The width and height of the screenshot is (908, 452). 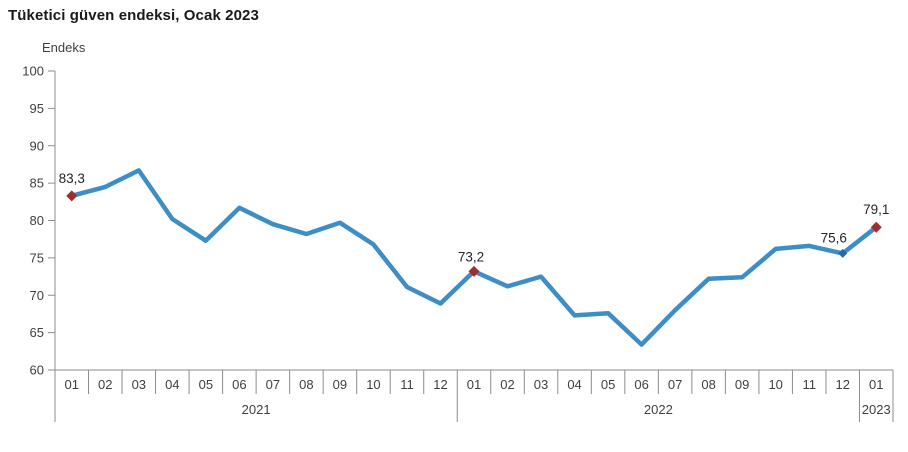 What do you see at coordinates (471, 256) in the screenshot?
I see `data-label: 73,2` at bounding box center [471, 256].